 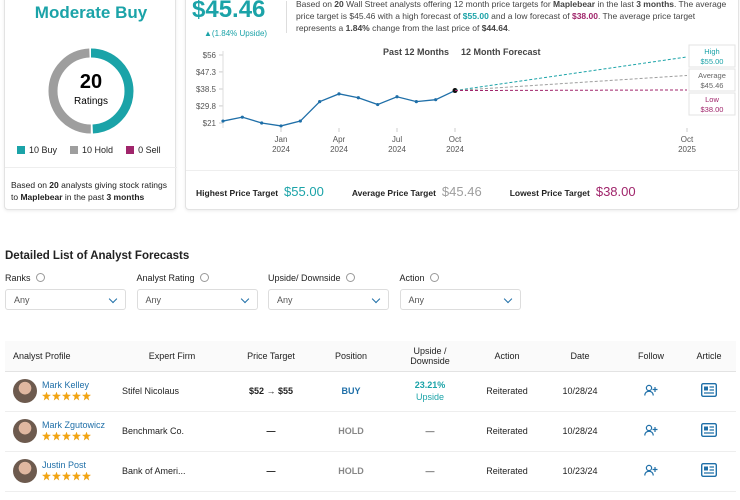 What do you see at coordinates (549, 193) in the screenshot?
I see `summary-label: Lowest Price Target` at bounding box center [549, 193].